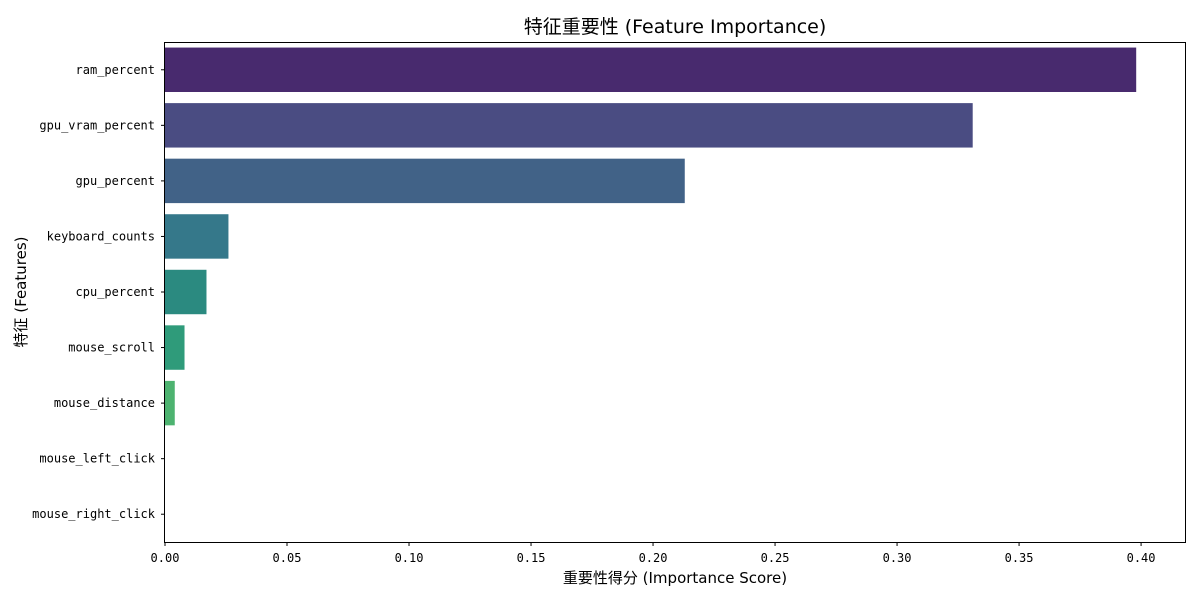 Image resolution: width=1200 pixels, height=600 pixels. I want to click on y-tick-label: mouse_distance, so click(104, 403).